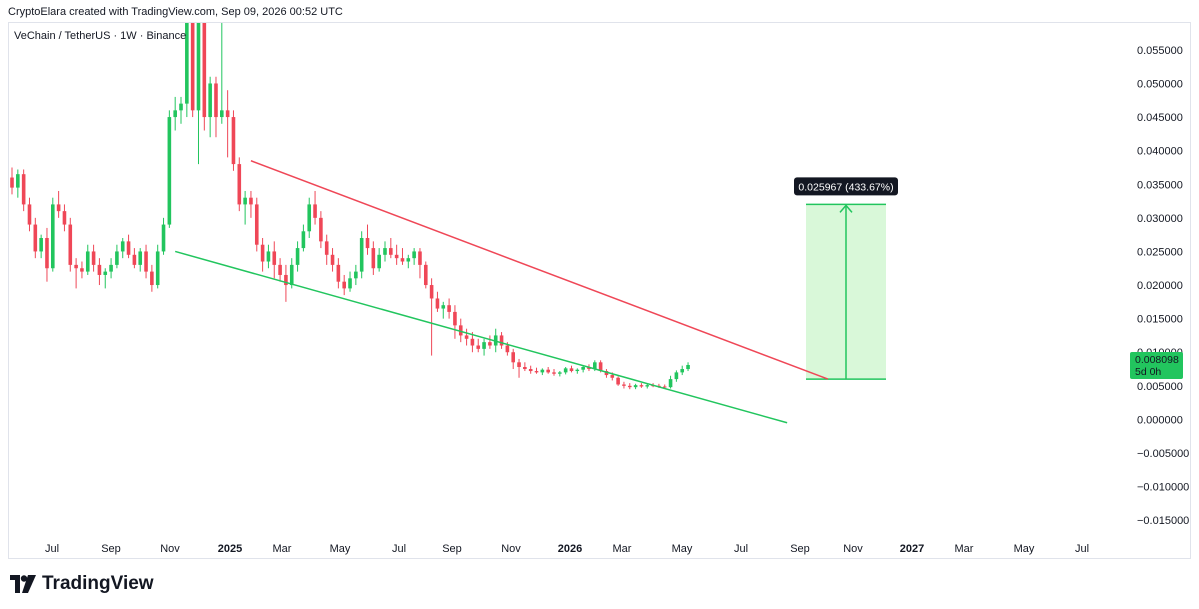  Describe the element at coordinates (1160, 387) in the screenshot. I see `y-tick-label: 0.005000` at that location.